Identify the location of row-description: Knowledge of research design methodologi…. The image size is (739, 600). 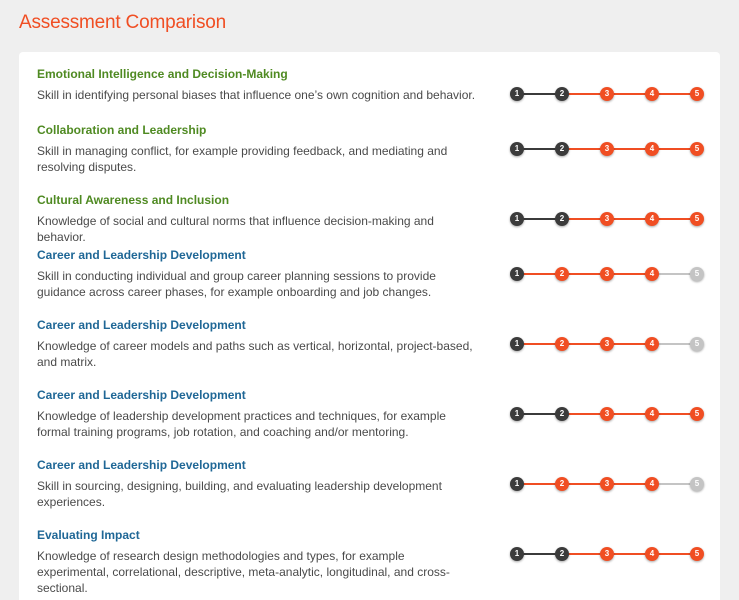
(243, 572).